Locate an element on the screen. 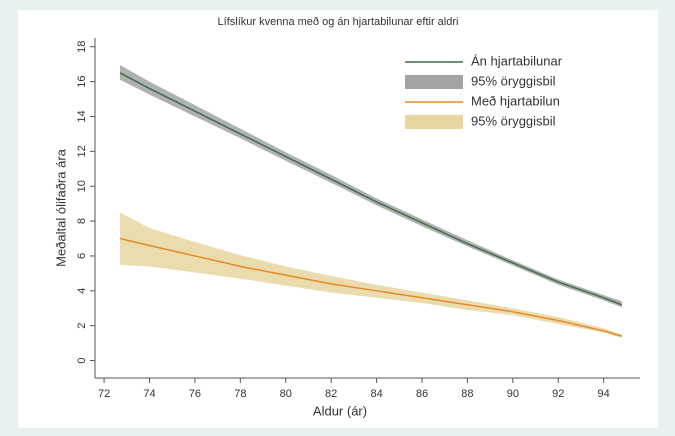 Image resolution: width=675 pixels, height=436 pixels. y-tick-label: 8 is located at coordinates (82, 221).